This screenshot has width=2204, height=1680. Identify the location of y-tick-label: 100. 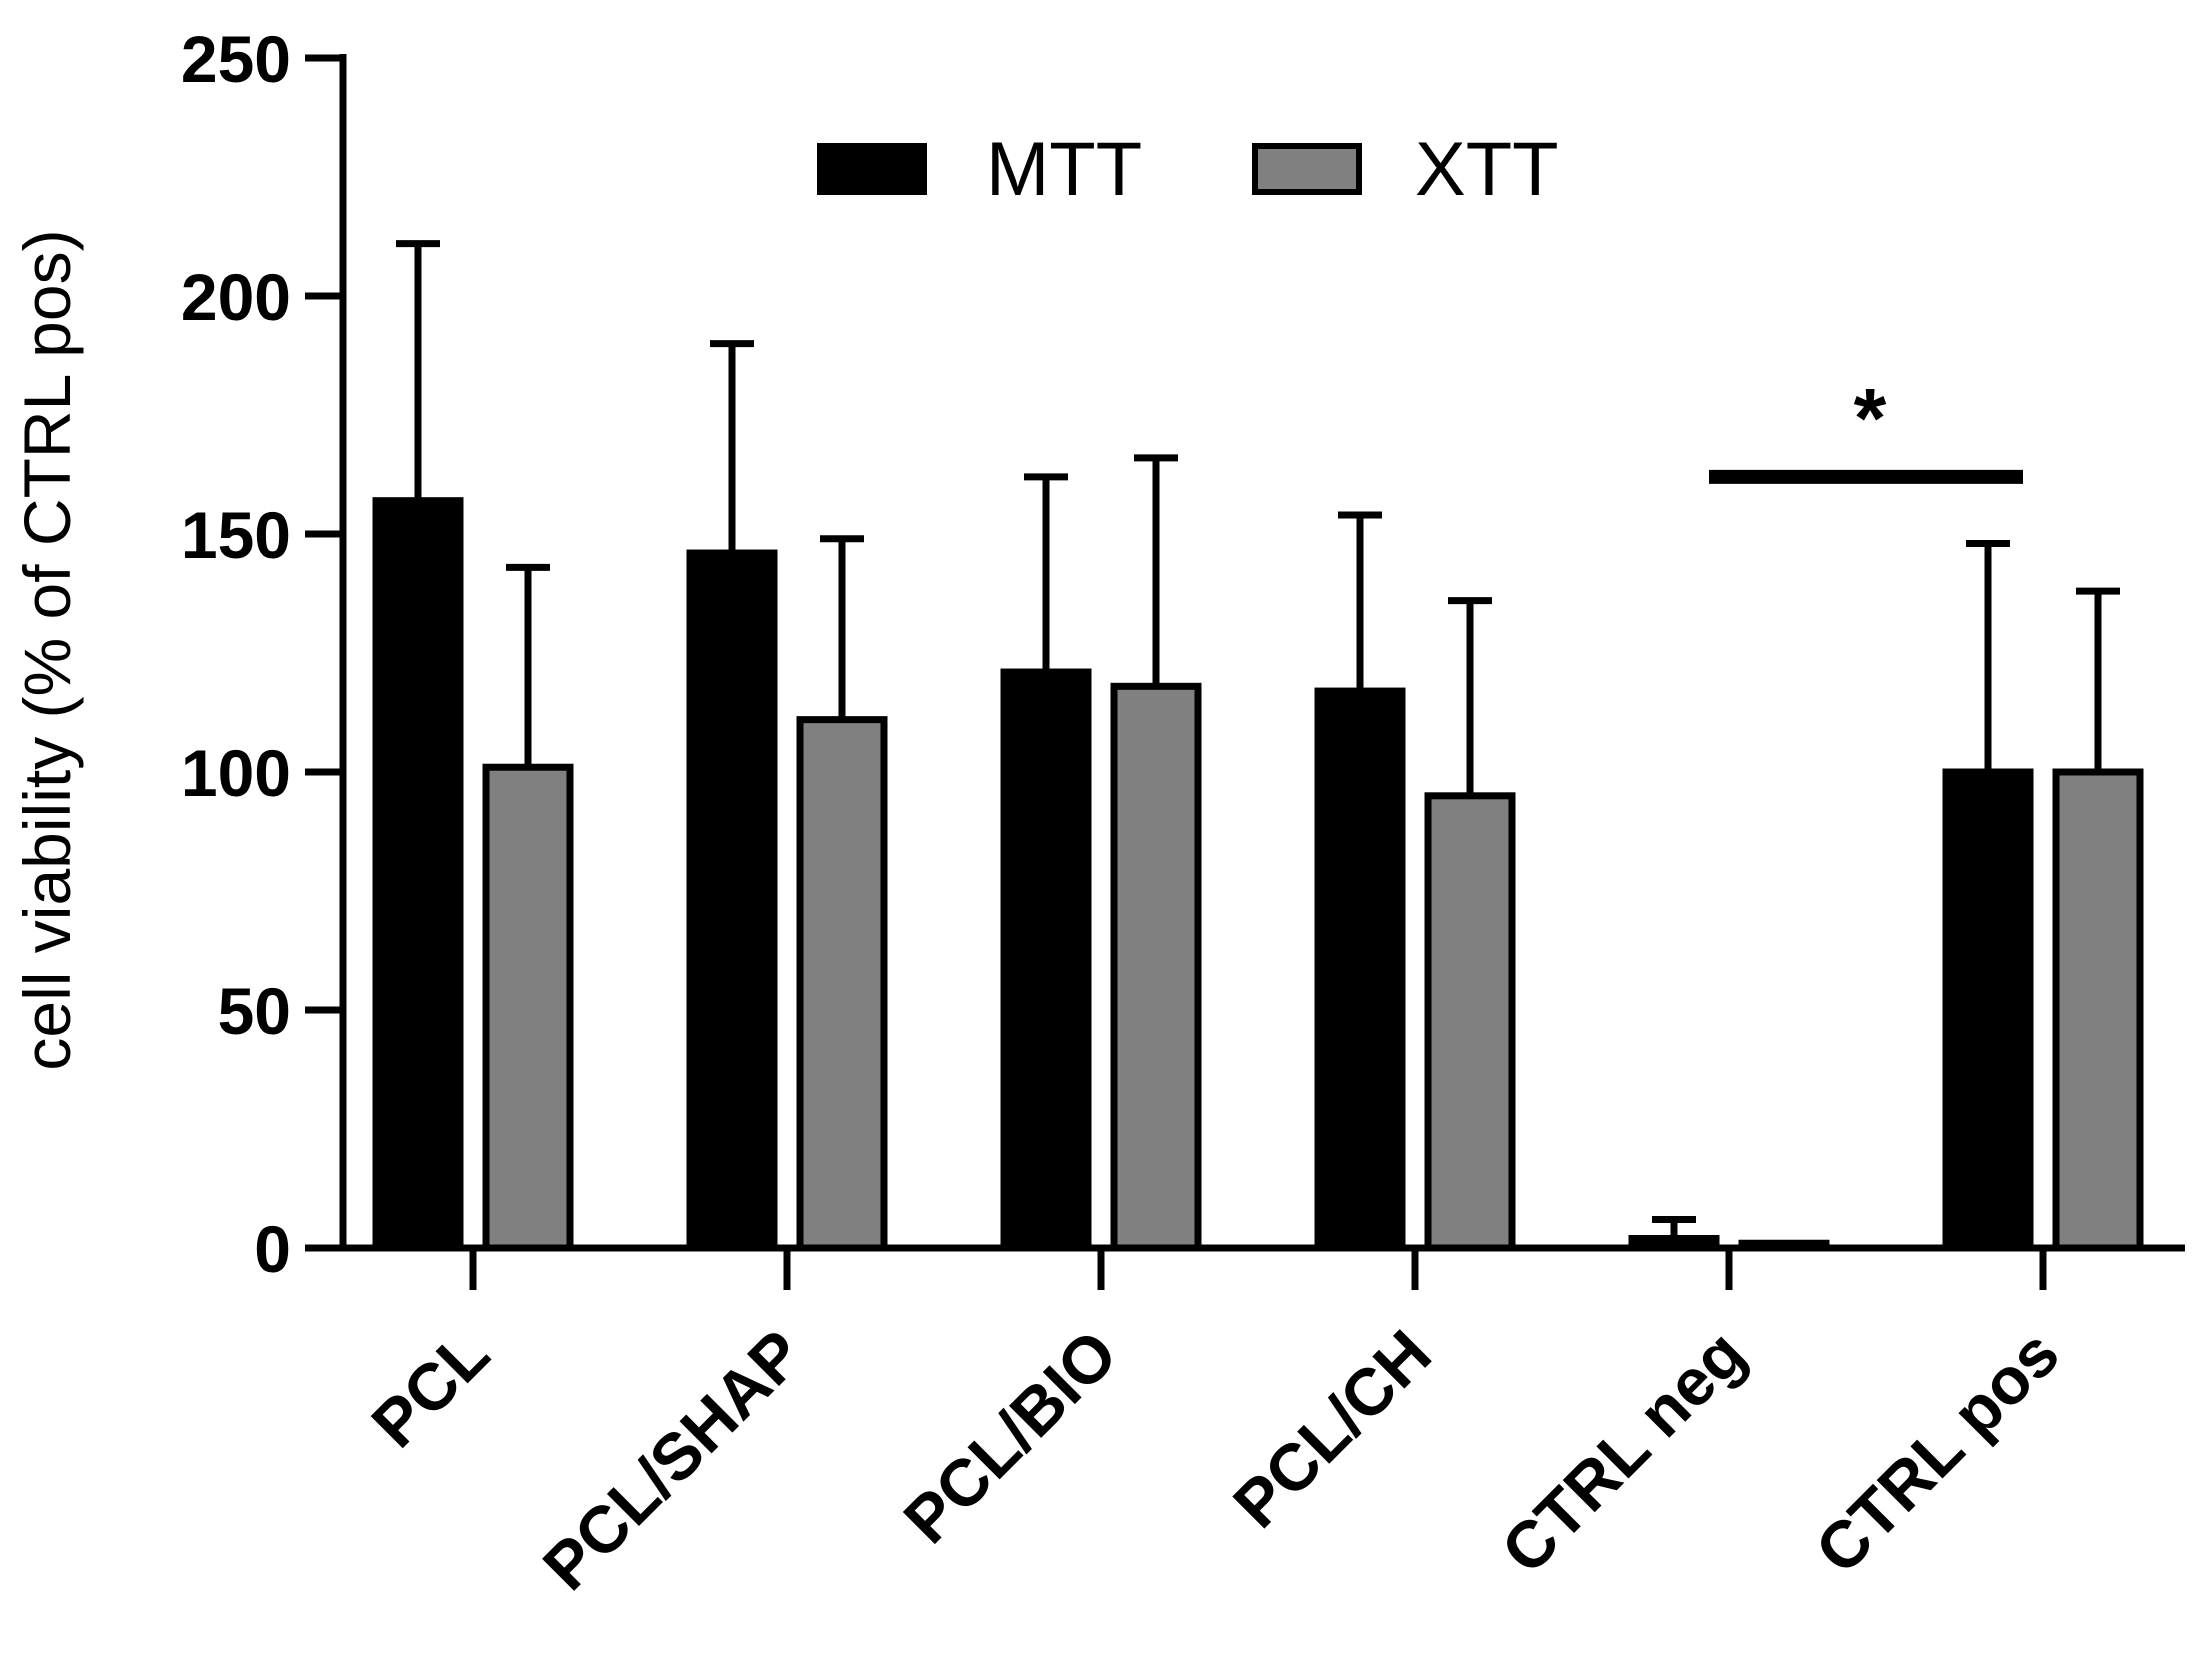
(236, 773).